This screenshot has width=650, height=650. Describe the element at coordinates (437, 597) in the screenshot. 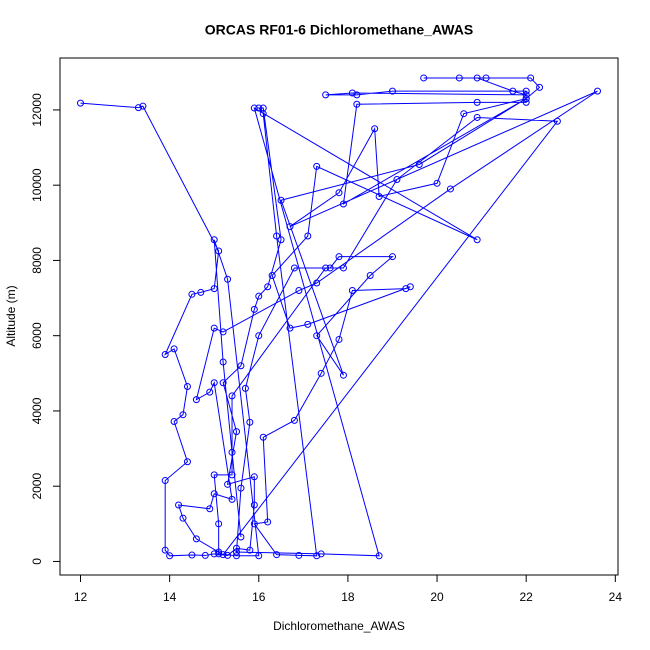

I see `x-tick-label: 20` at that location.